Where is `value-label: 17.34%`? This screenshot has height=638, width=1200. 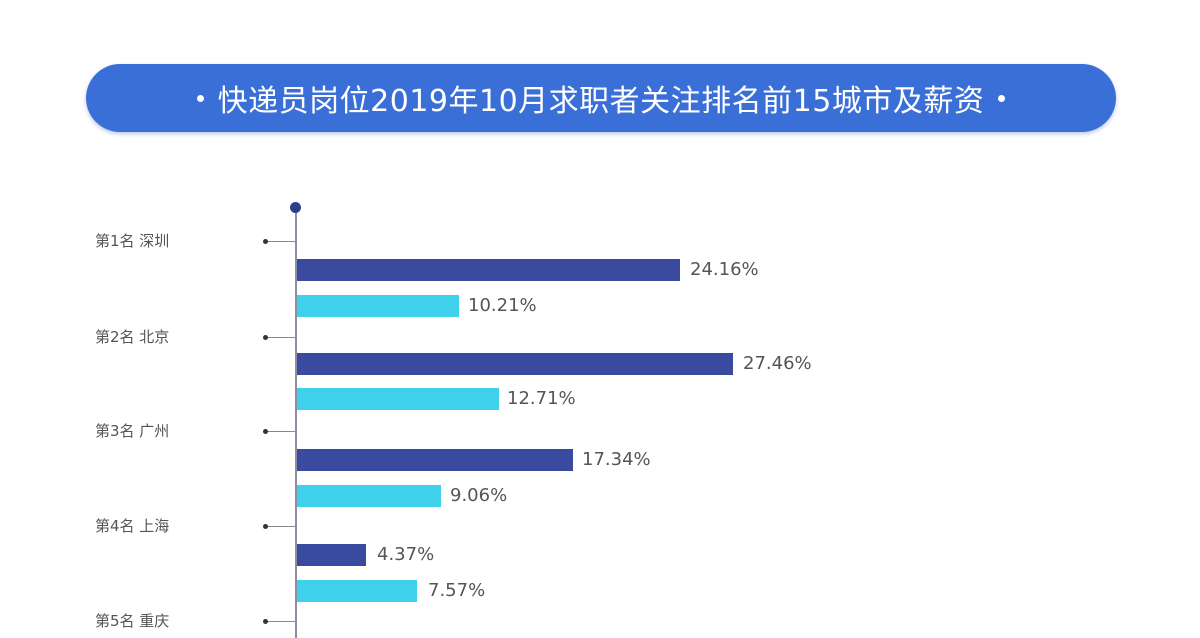
value-label: 17.34% is located at coordinates (616, 459).